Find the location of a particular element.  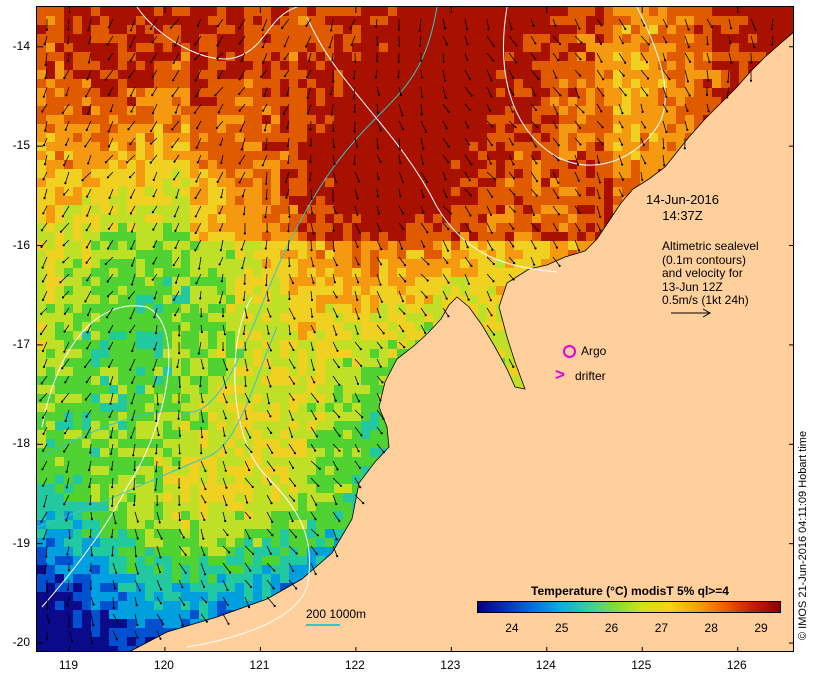

y-tick-label: -17 is located at coordinates (21, 343).